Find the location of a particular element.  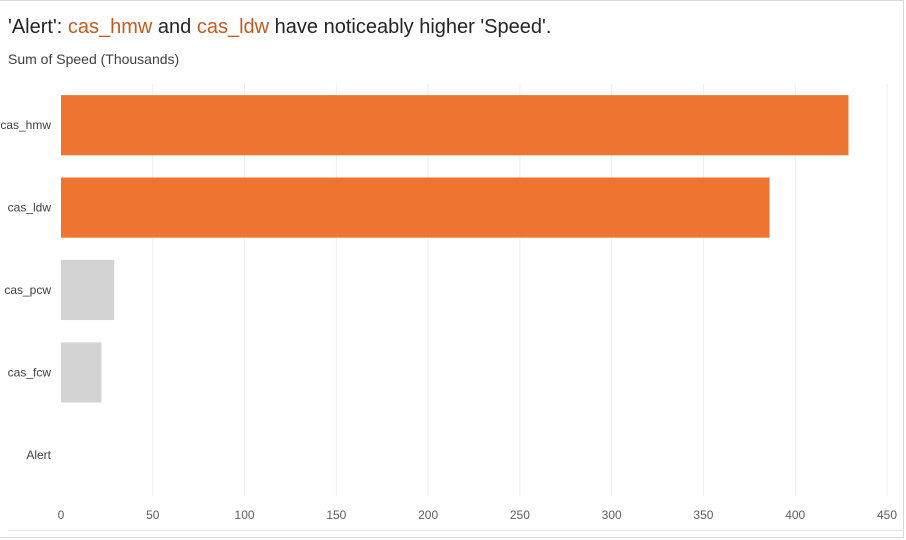

y-category-label: cas_hmw is located at coordinates (25, 125).